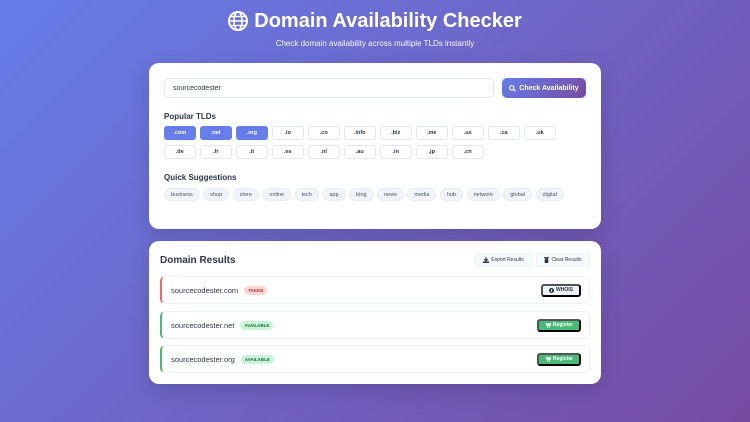 The width and height of the screenshot is (750, 422). What do you see at coordinates (396, 133) in the screenshot?
I see `tld-button: .biz` at bounding box center [396, 133].